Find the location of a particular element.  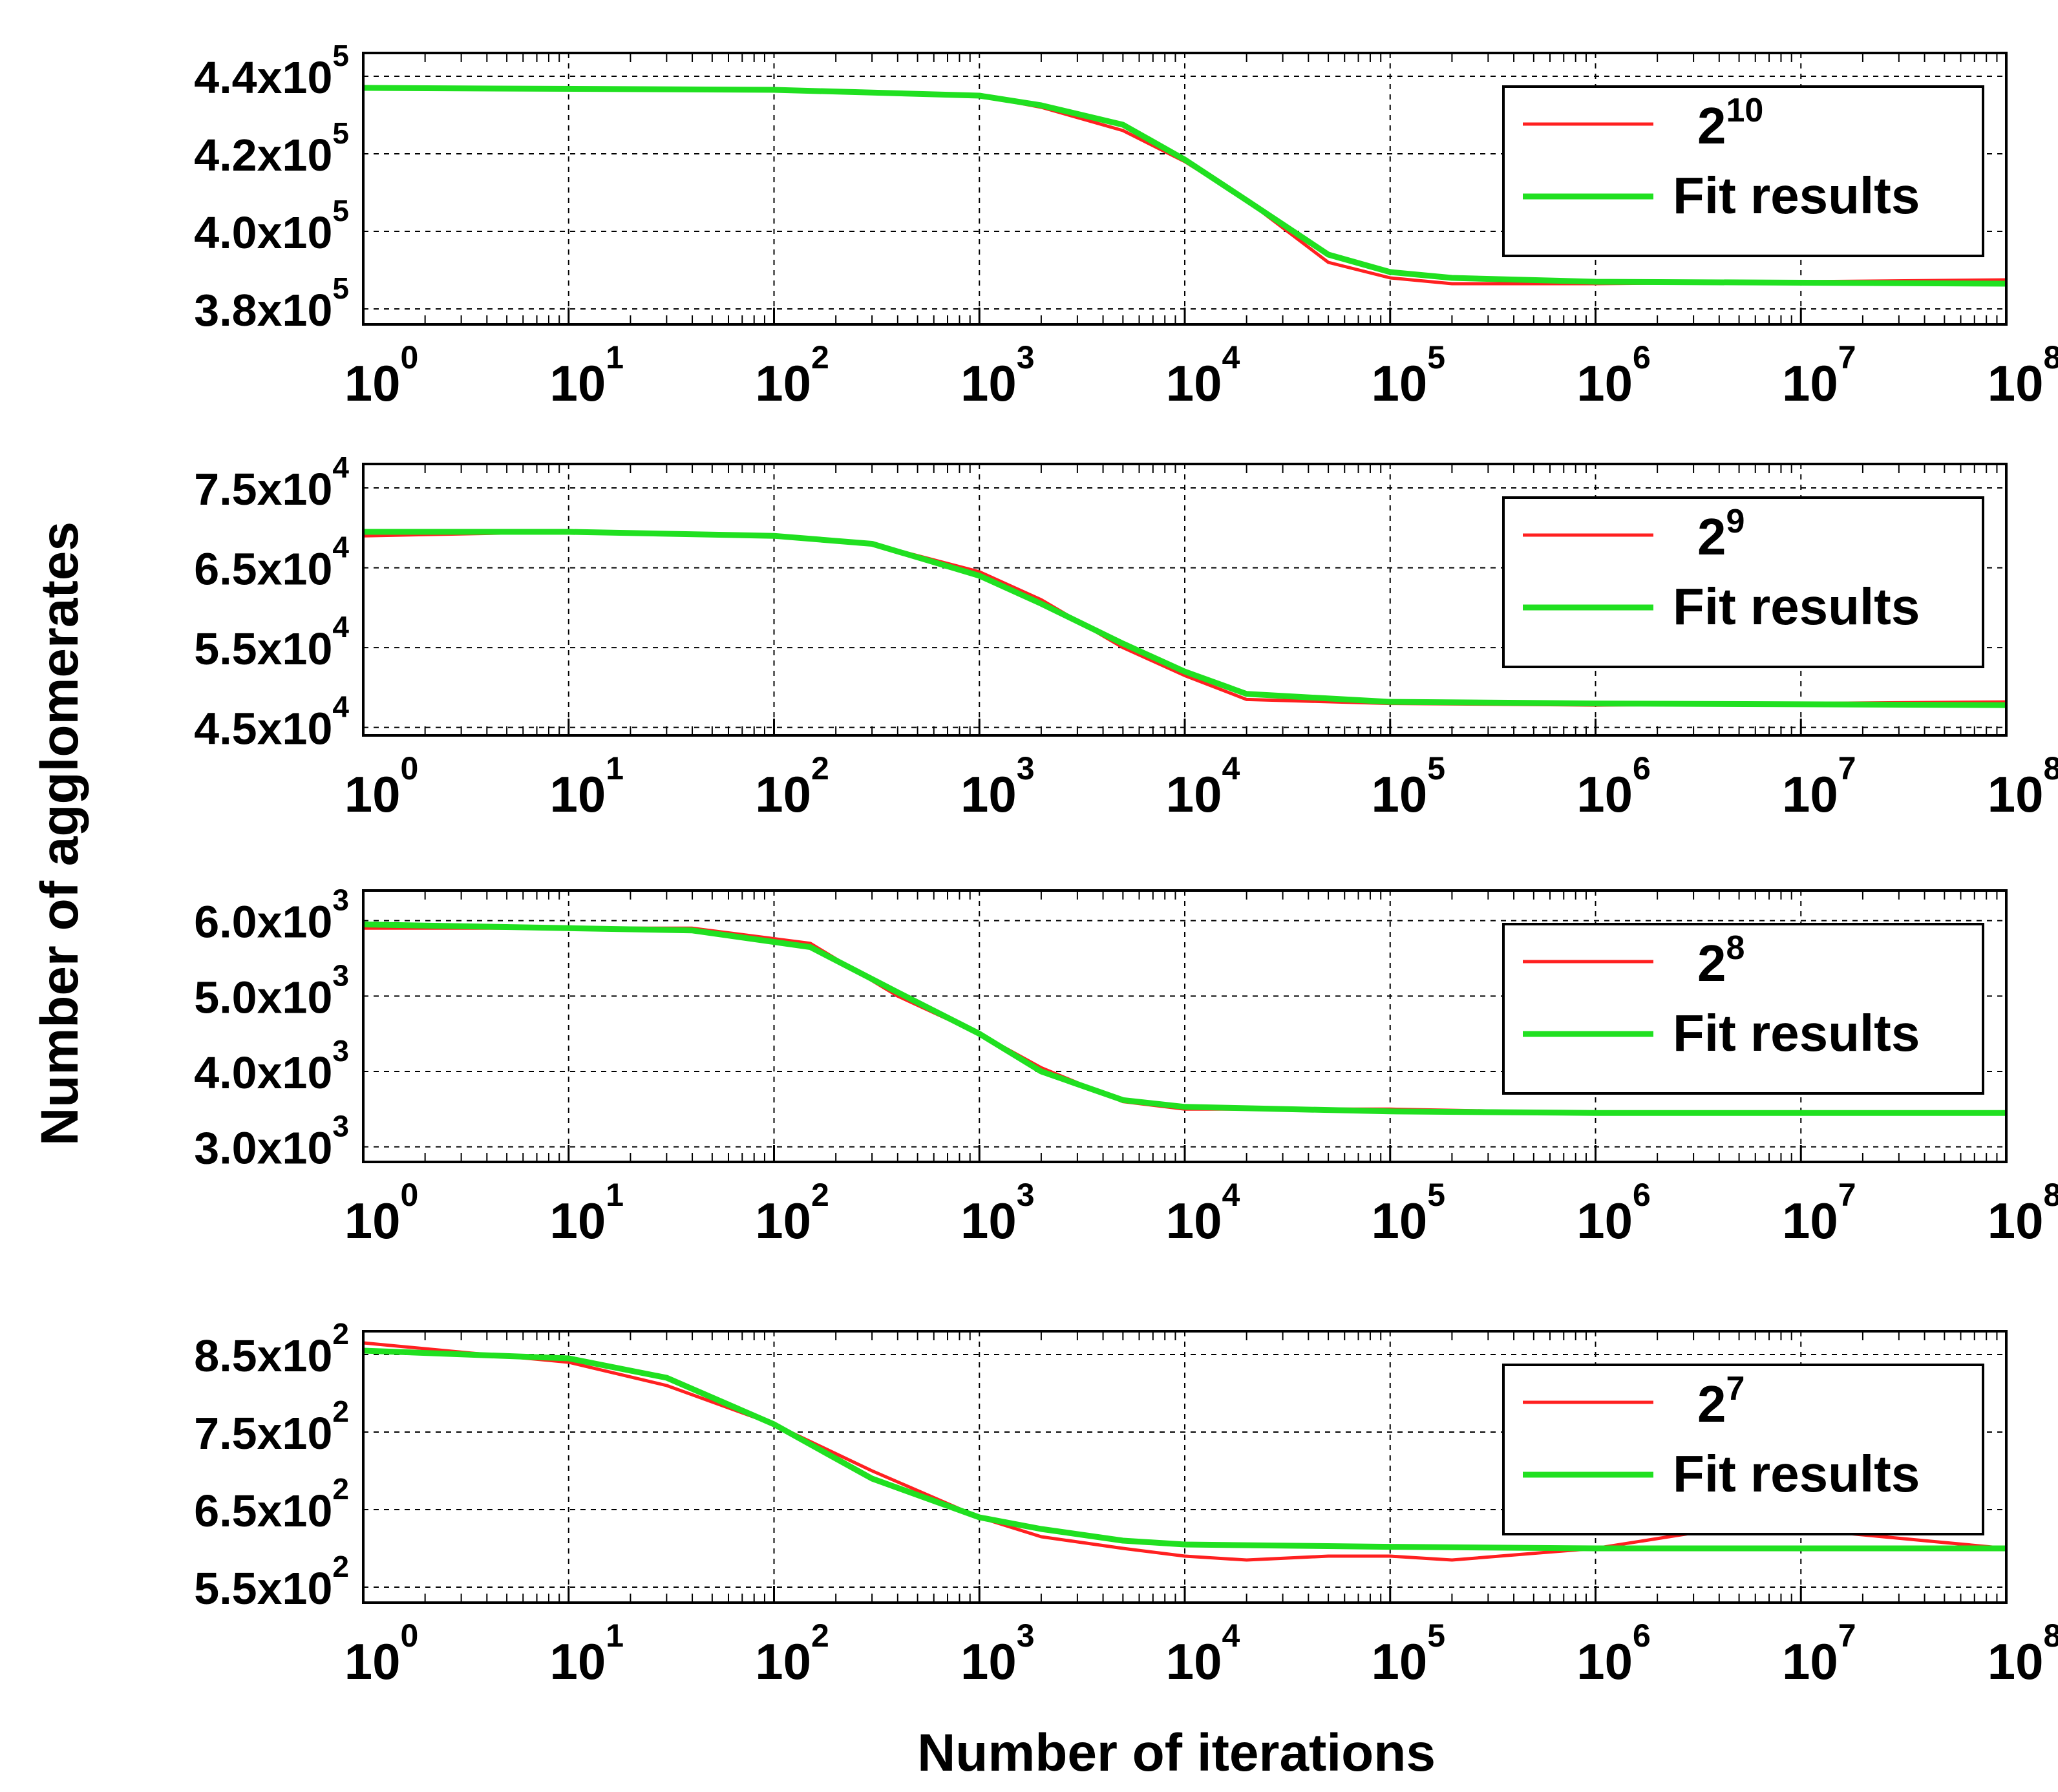

legend-data-label: 27 is located at coordinates (1721, 1402).